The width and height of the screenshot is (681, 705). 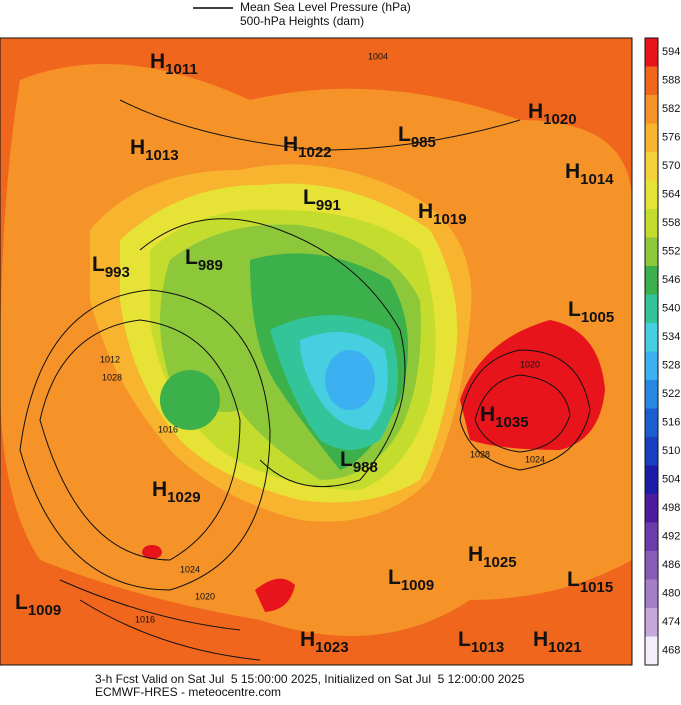 I want to click on colorbar-label: 522, so click(x=671, y=394).